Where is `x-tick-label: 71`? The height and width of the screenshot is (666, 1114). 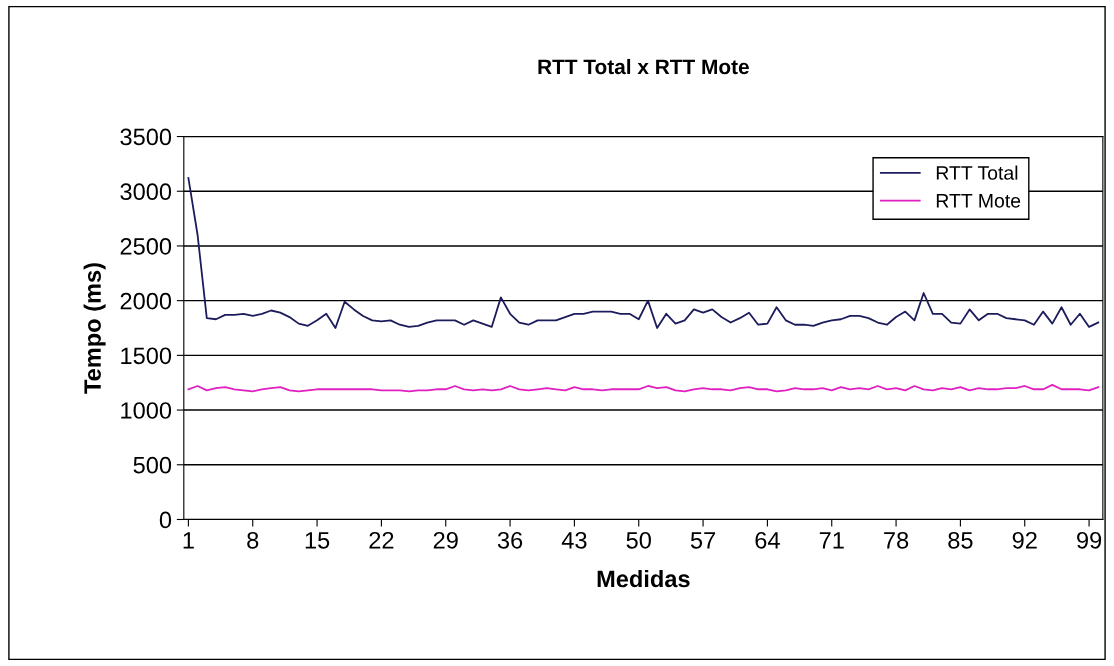 x-tick-label: 71 is located at coordinates (831, 540).